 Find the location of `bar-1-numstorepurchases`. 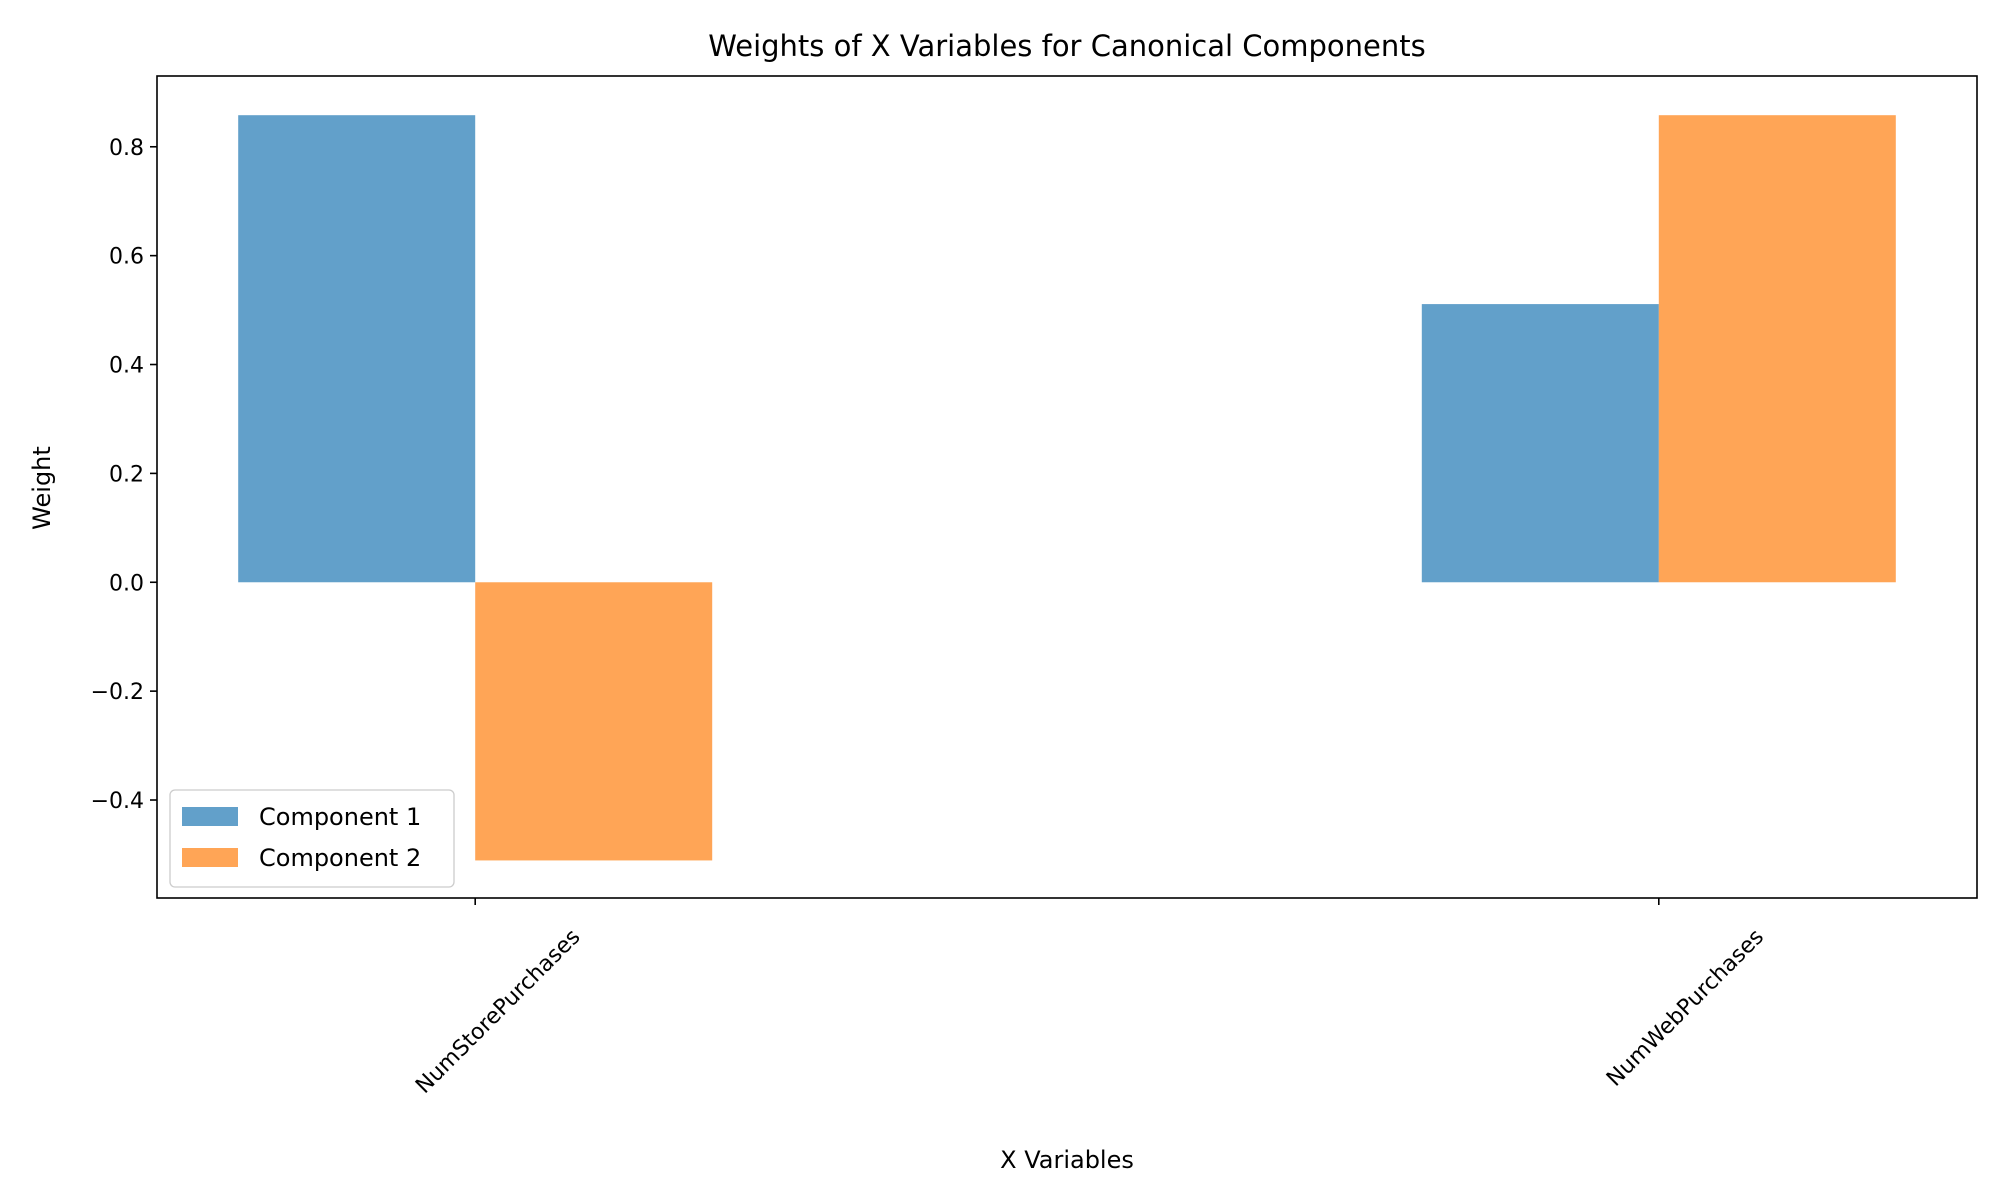

bar-1-numstorepurchases is located at coordinates (357, 349).